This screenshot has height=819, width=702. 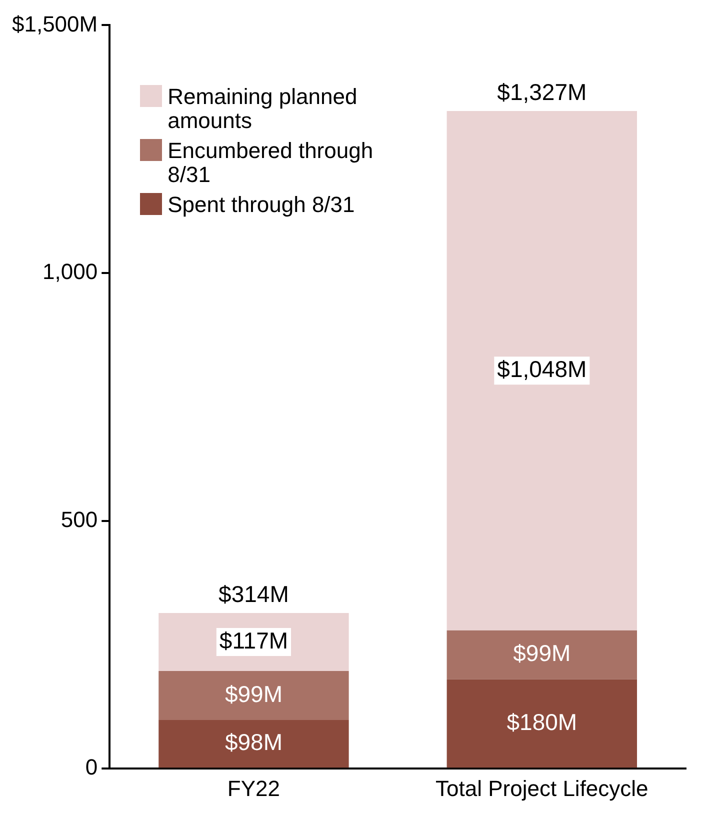 What do you see at coordinates (263, 109) in the screenshot?
I see `legend-label: Remaining planned amounts` at bounding box center [263, 109].